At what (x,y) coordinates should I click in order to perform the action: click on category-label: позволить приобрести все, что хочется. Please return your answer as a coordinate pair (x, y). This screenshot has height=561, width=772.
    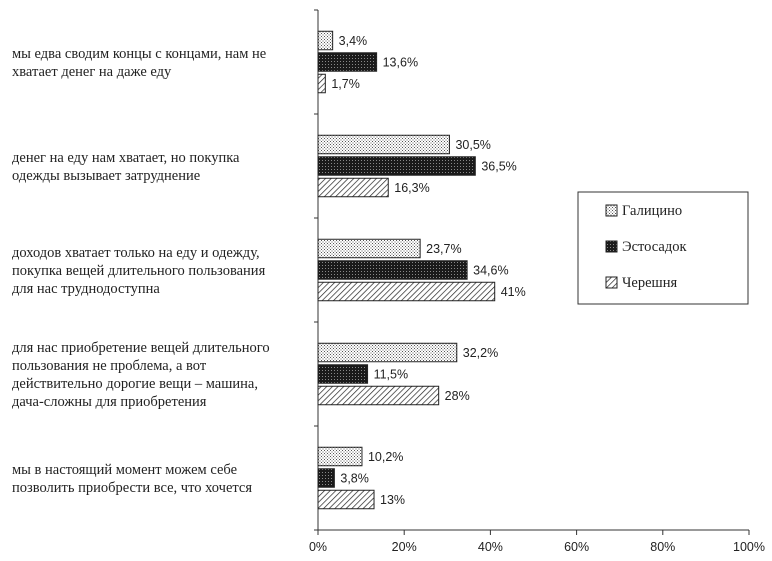
    Looking at the image, I should click on (132, 488).